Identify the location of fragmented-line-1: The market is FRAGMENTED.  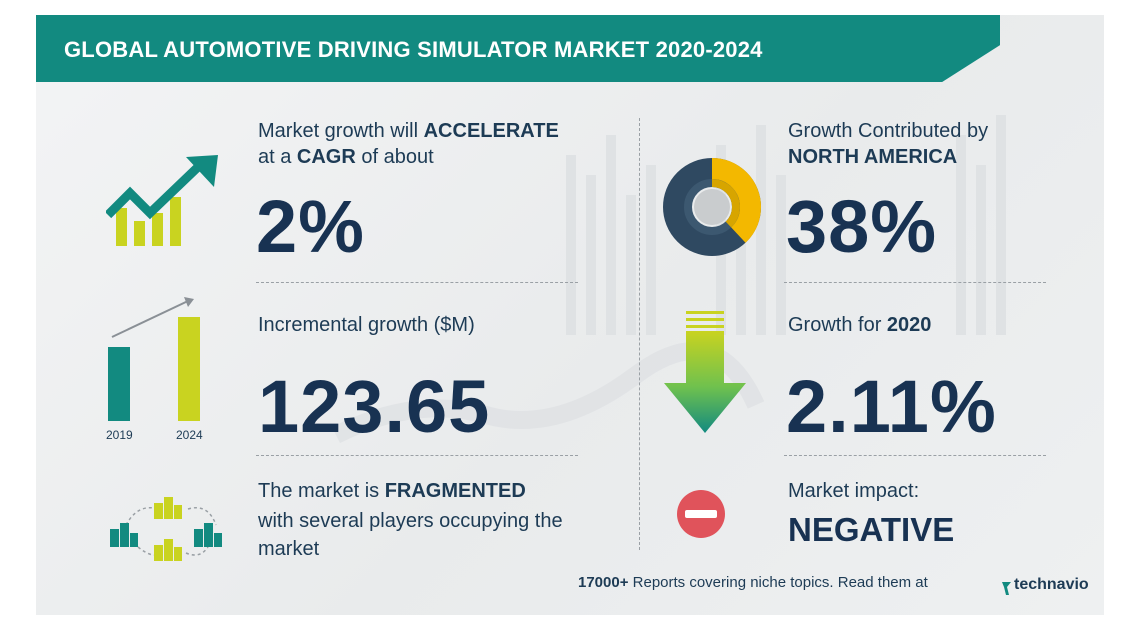
(392, 491).